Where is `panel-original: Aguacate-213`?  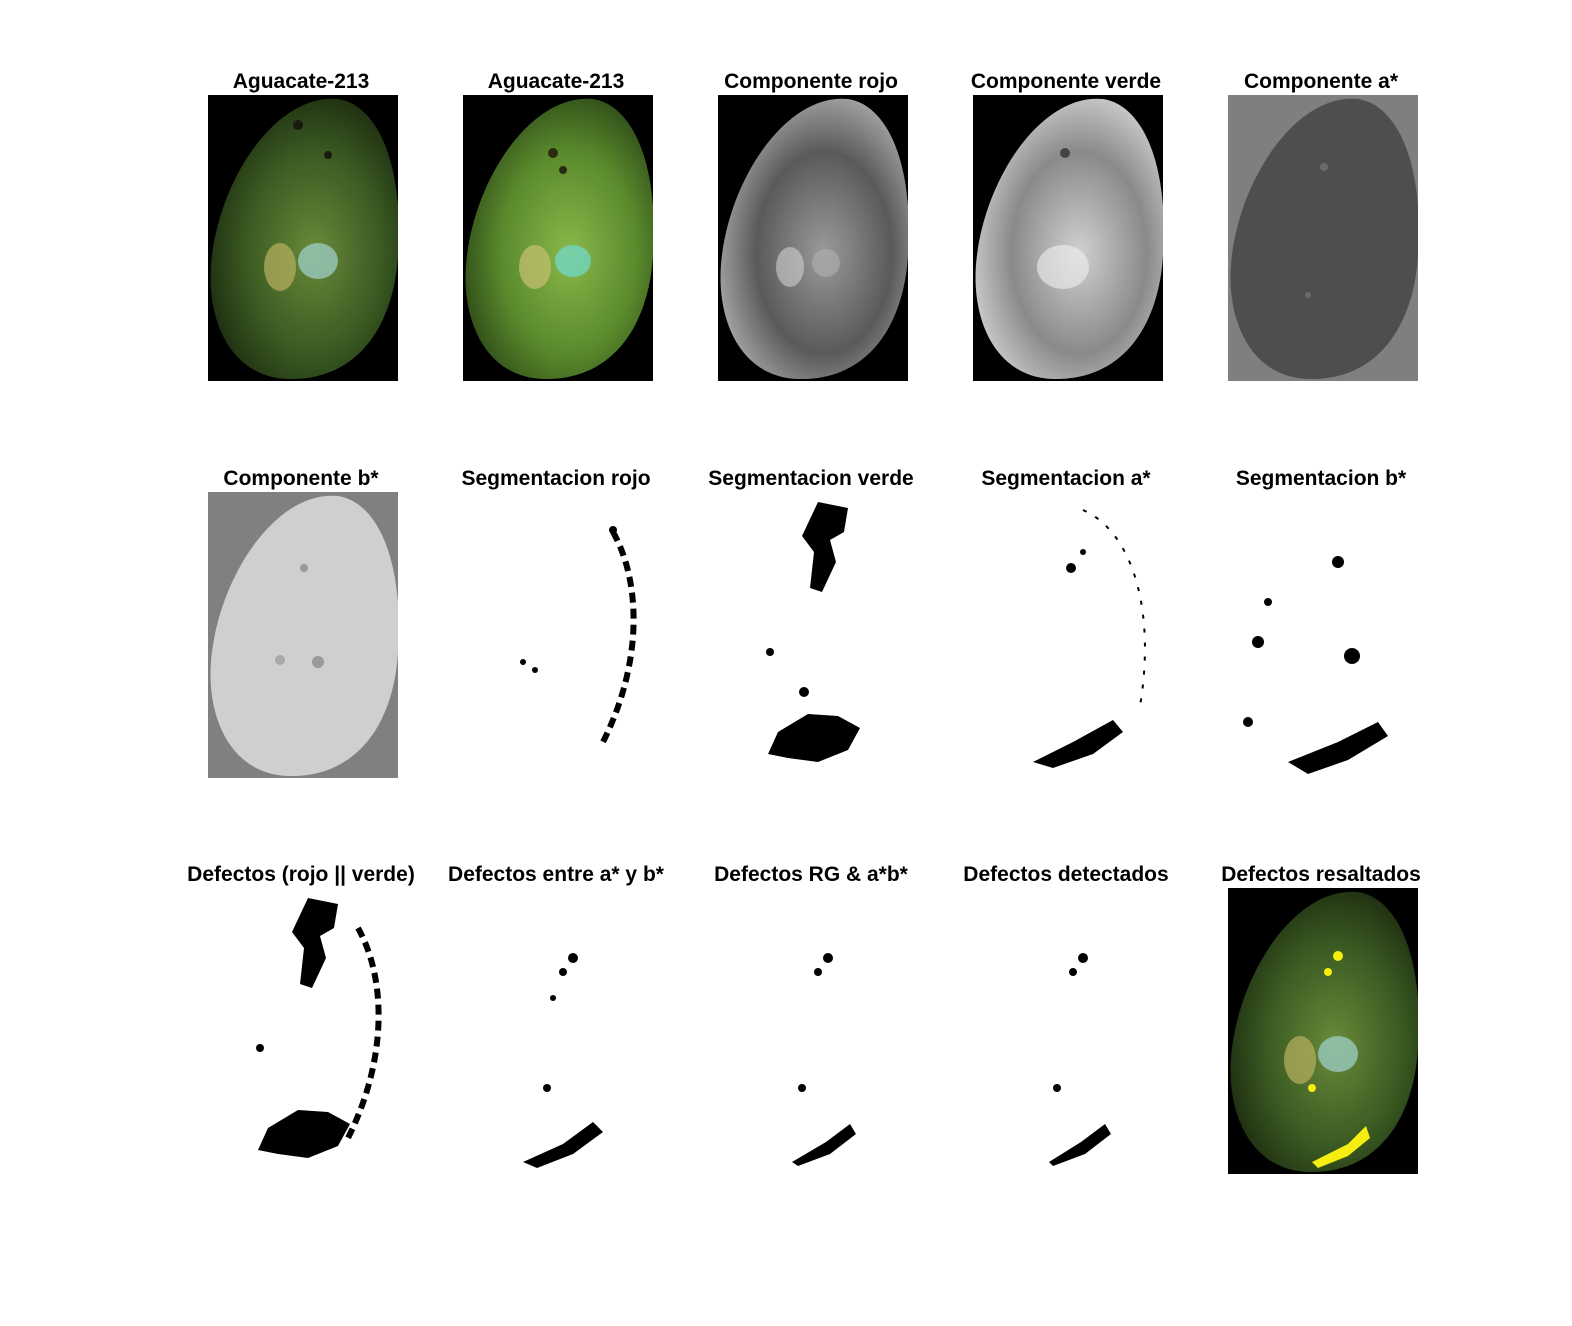 panel-original: Aguacate-213 is located at coordinates (301, 230).